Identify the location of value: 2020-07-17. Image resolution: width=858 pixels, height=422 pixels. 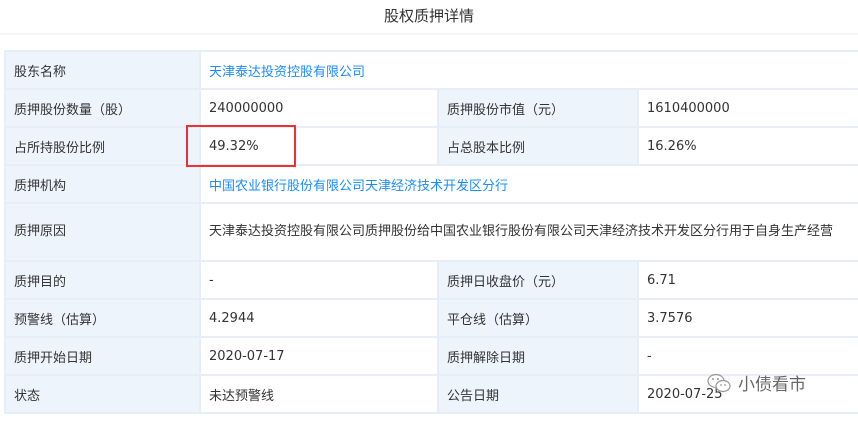
(319, 356).